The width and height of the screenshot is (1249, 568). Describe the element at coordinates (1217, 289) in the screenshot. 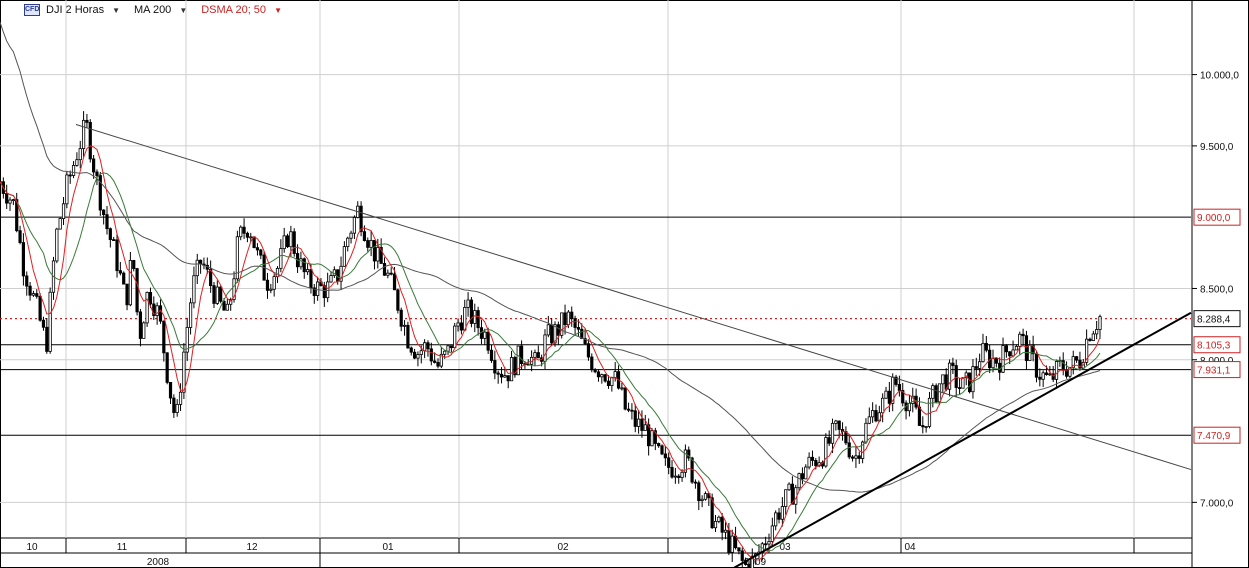

I see `y-tick-label: 8.500,0` at that location.